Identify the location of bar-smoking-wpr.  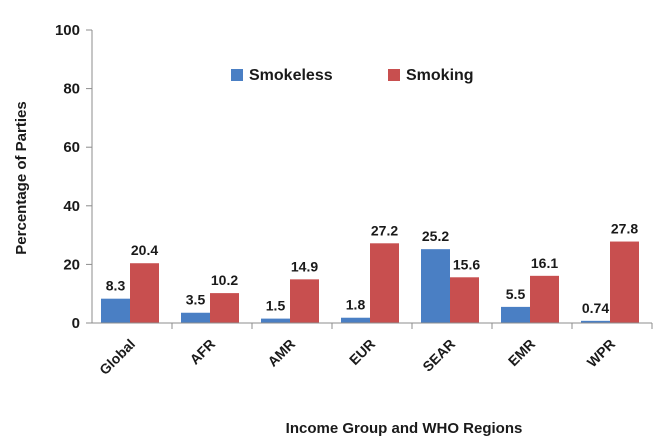
(624, 282).